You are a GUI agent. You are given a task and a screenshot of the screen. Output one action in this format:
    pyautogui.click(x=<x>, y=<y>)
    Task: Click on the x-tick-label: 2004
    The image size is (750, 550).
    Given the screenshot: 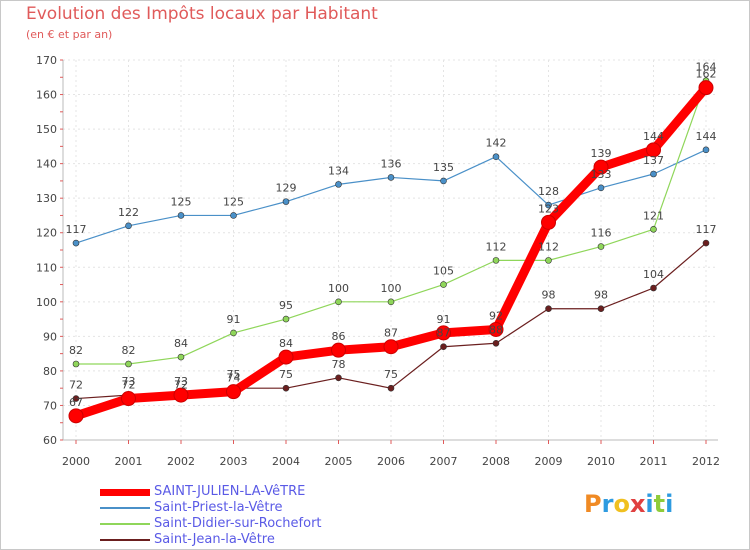 What is the action you would take?
    pyautogui.click(x=286, y=461)
    